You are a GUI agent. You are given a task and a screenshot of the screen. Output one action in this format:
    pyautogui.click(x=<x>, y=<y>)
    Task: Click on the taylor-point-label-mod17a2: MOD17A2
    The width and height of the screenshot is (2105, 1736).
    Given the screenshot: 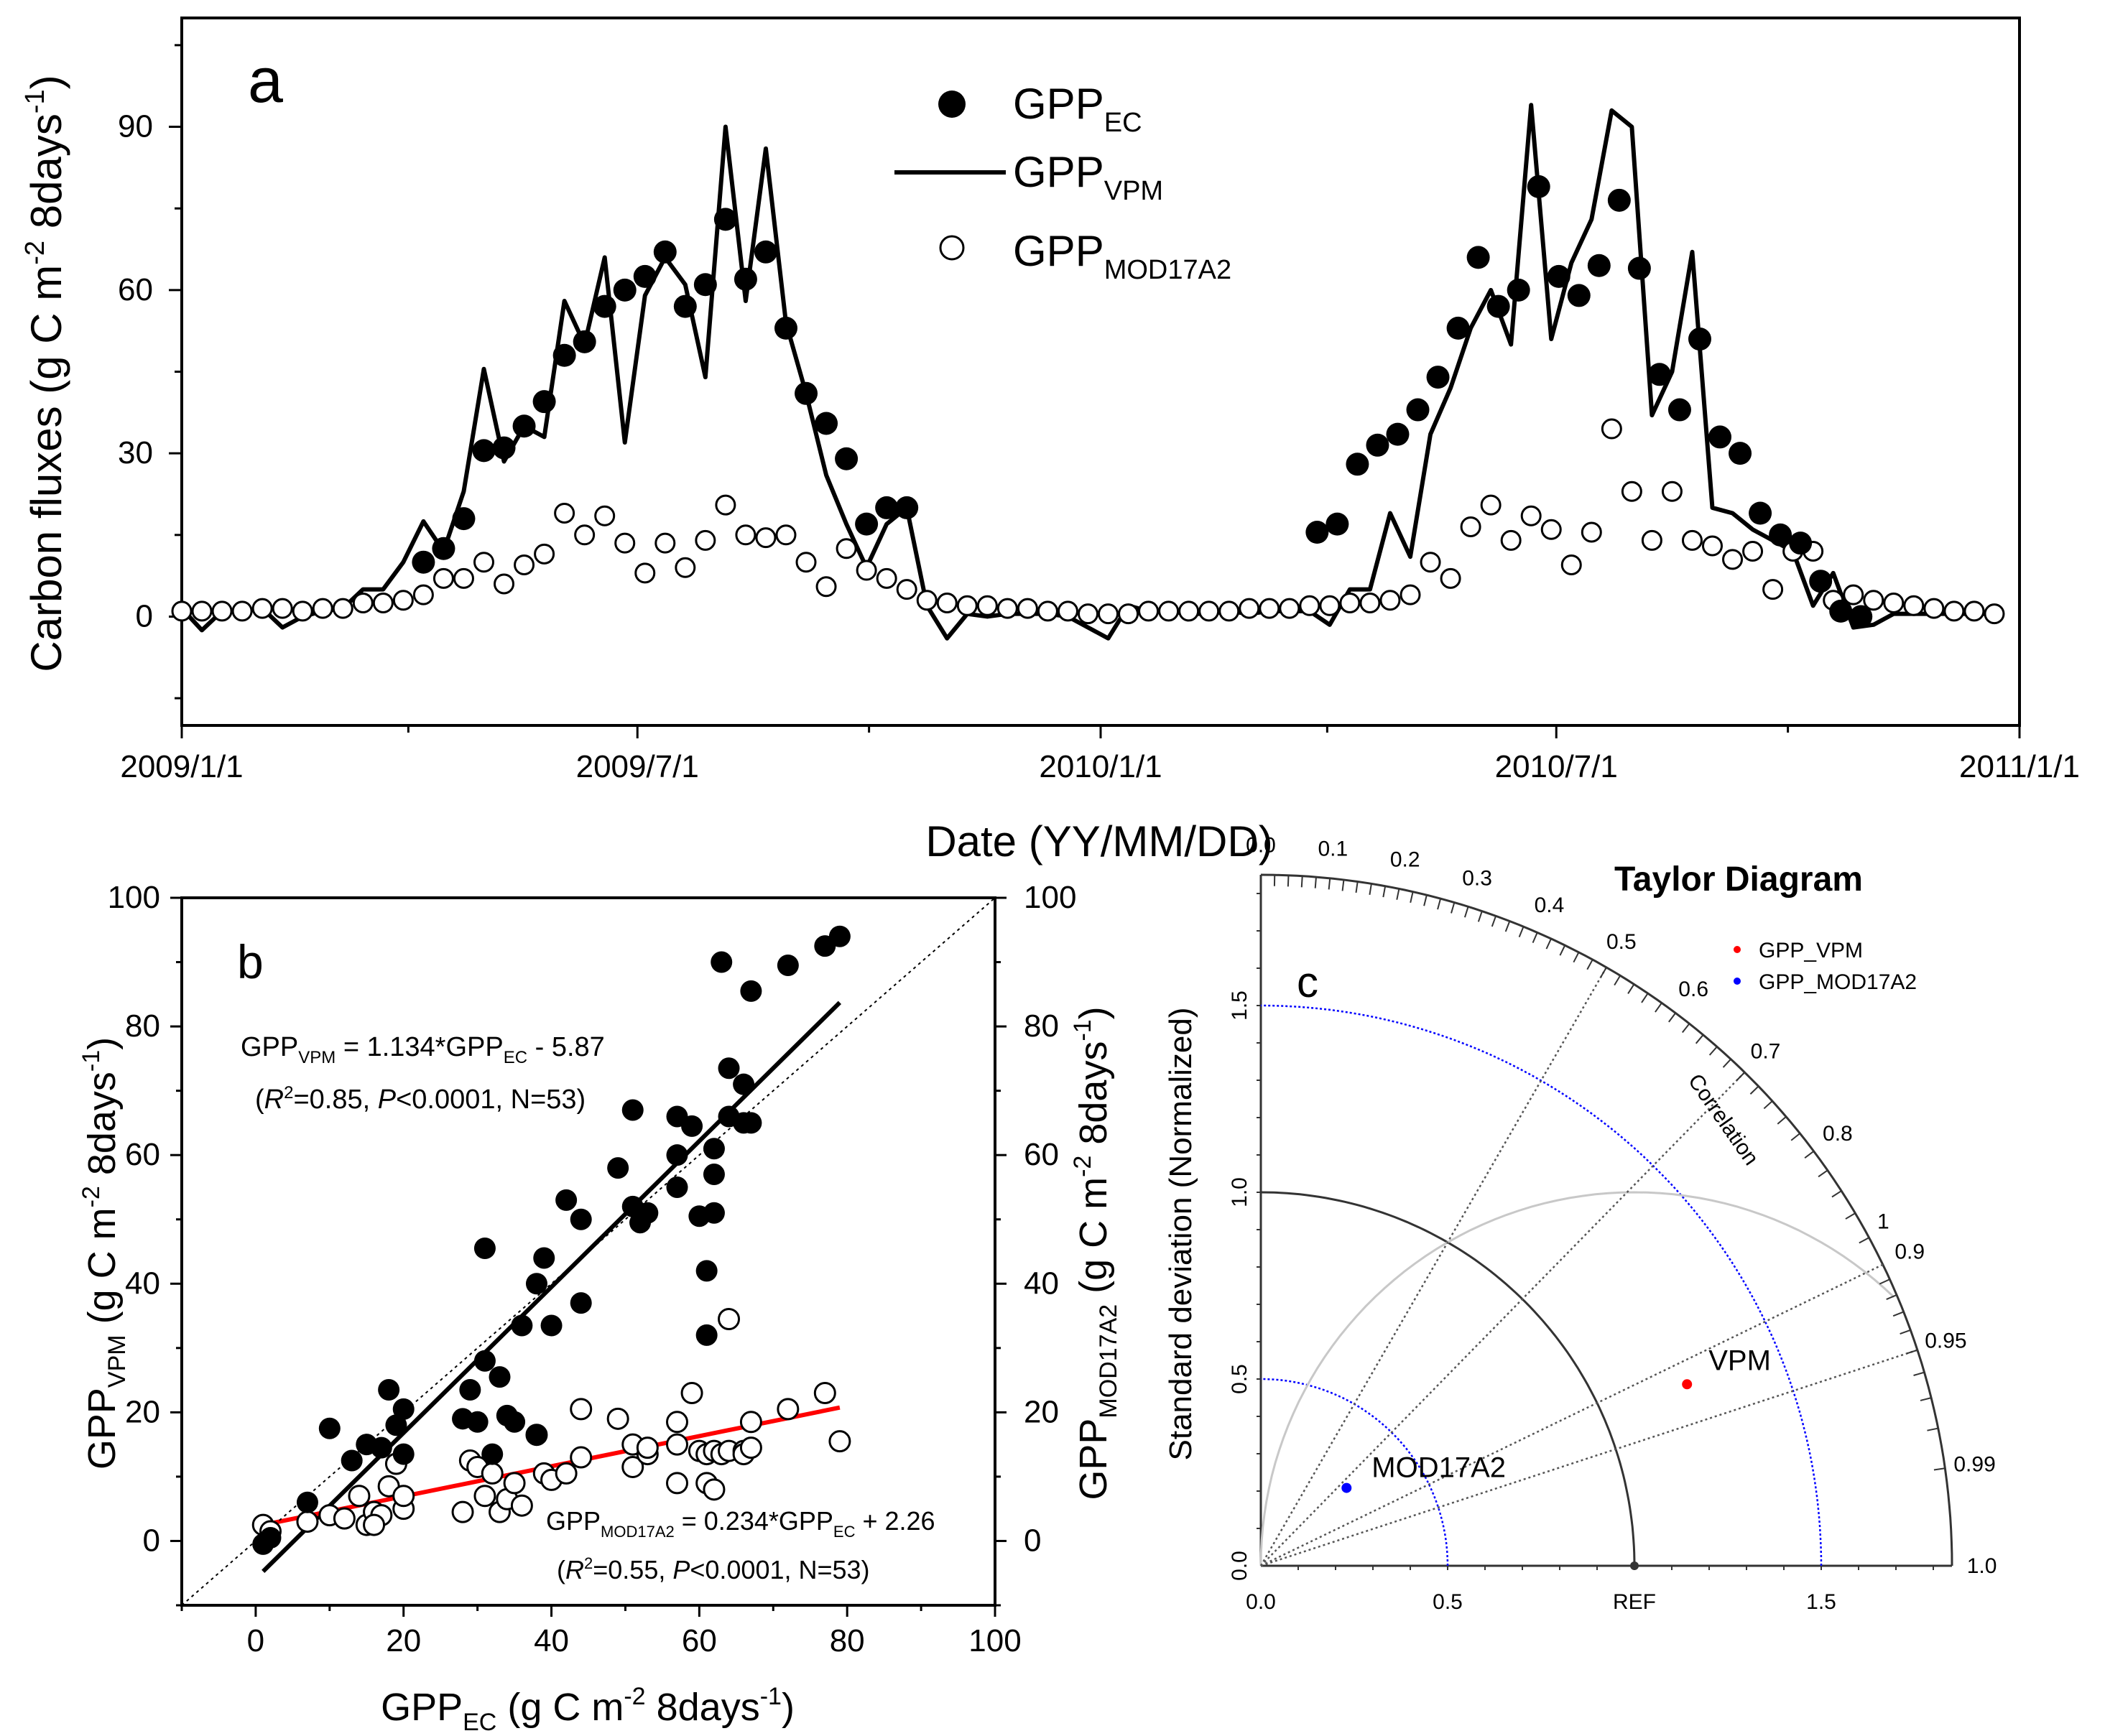 What is the action you would take?
    pyautogui.click(x=1438, y=1468)
    